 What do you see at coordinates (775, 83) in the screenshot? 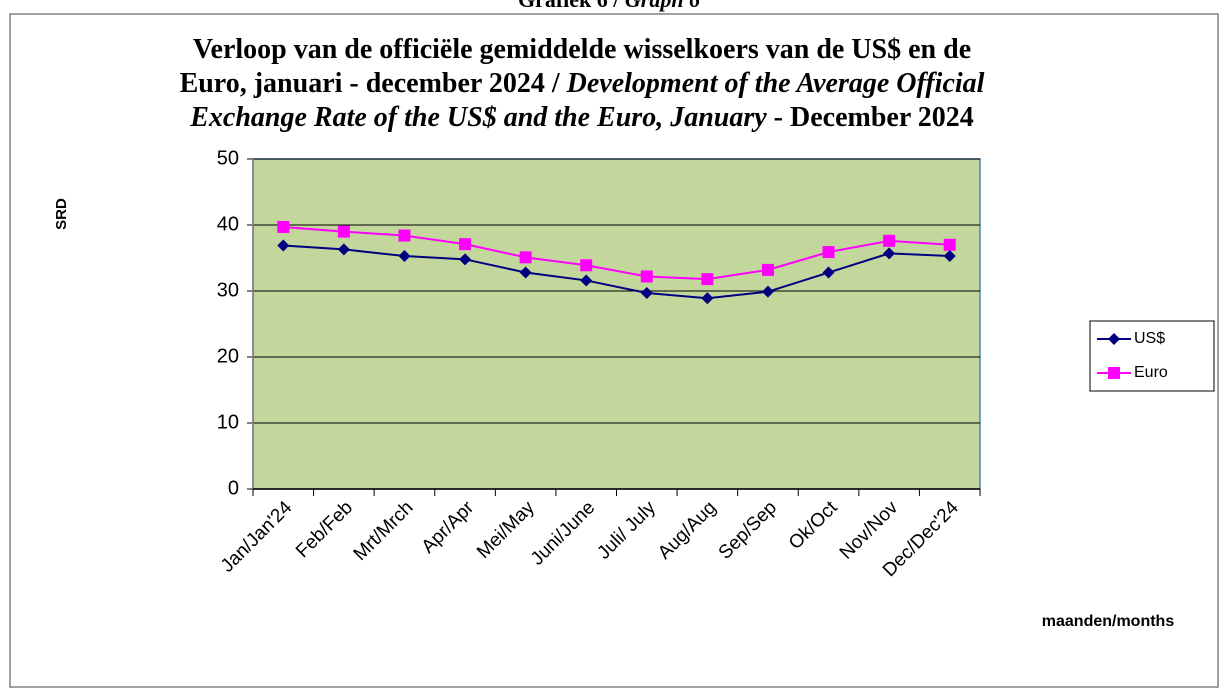
I see `title-part: Development of the Average Official` at bounding box center [775, 83].